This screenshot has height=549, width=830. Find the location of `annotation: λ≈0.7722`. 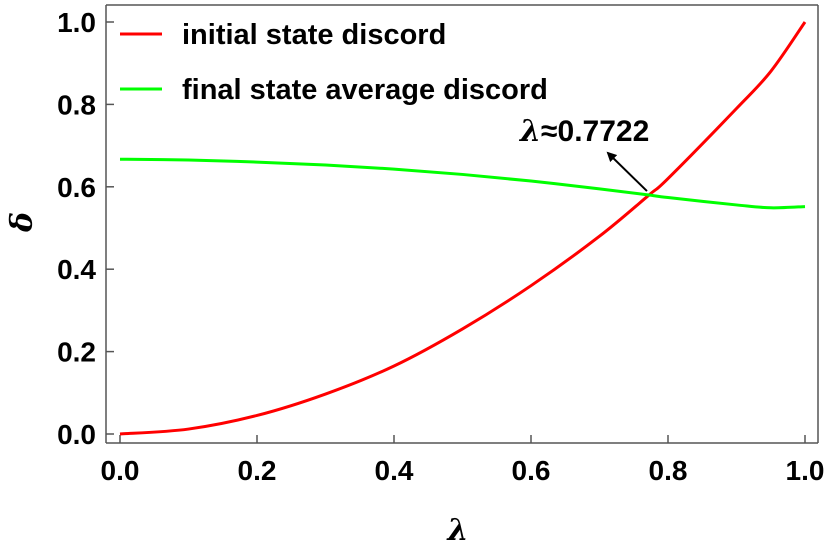

annotation: λ≈0.7722 is located at coordinates (583, 153).